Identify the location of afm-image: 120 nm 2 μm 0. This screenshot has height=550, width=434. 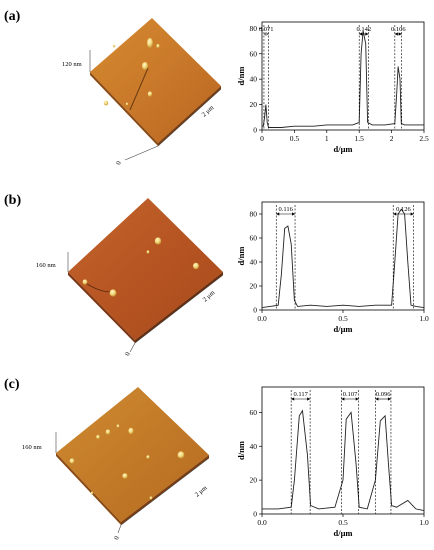
(142, 92).